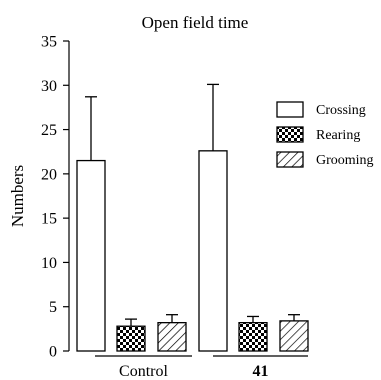 Image resolution: width=381 pixels, height=380 pixels. What do you see at coordinates (49, 42) in the screenshot?
I see `y-tick-label: 35` at bounding box center [49, 42].